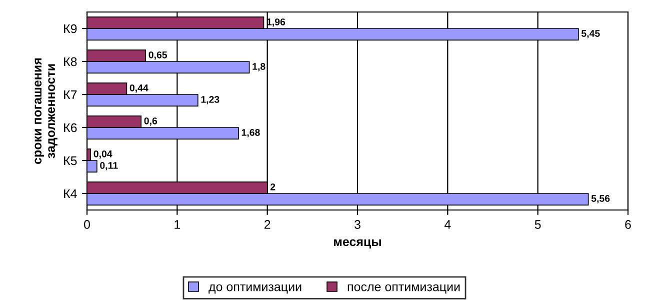 The image size is (649, 308). Describe the element at coordinates (70, 61) in the screenshot. I see `y-tick-label: К8` at that location.